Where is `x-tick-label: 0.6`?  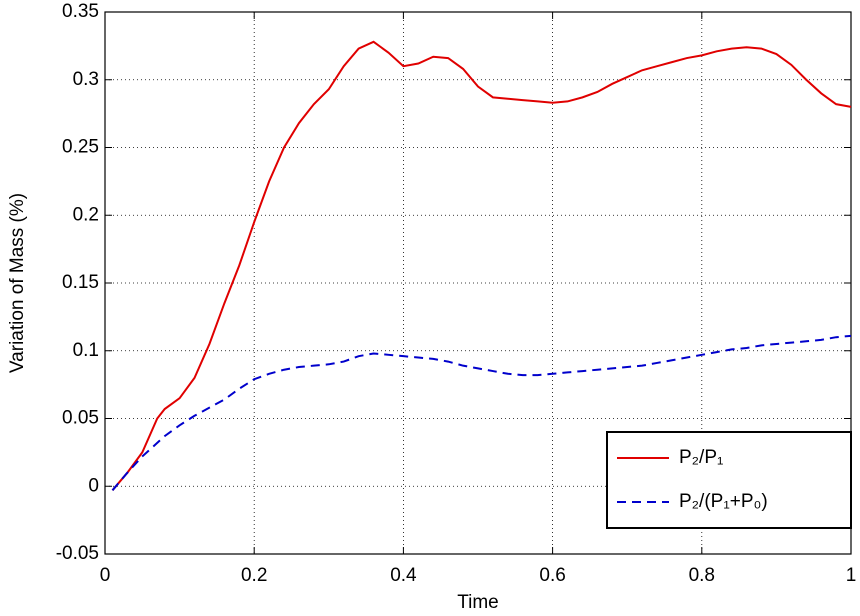 x-tick-label: 0.6 is located at coordinates (552, 575).